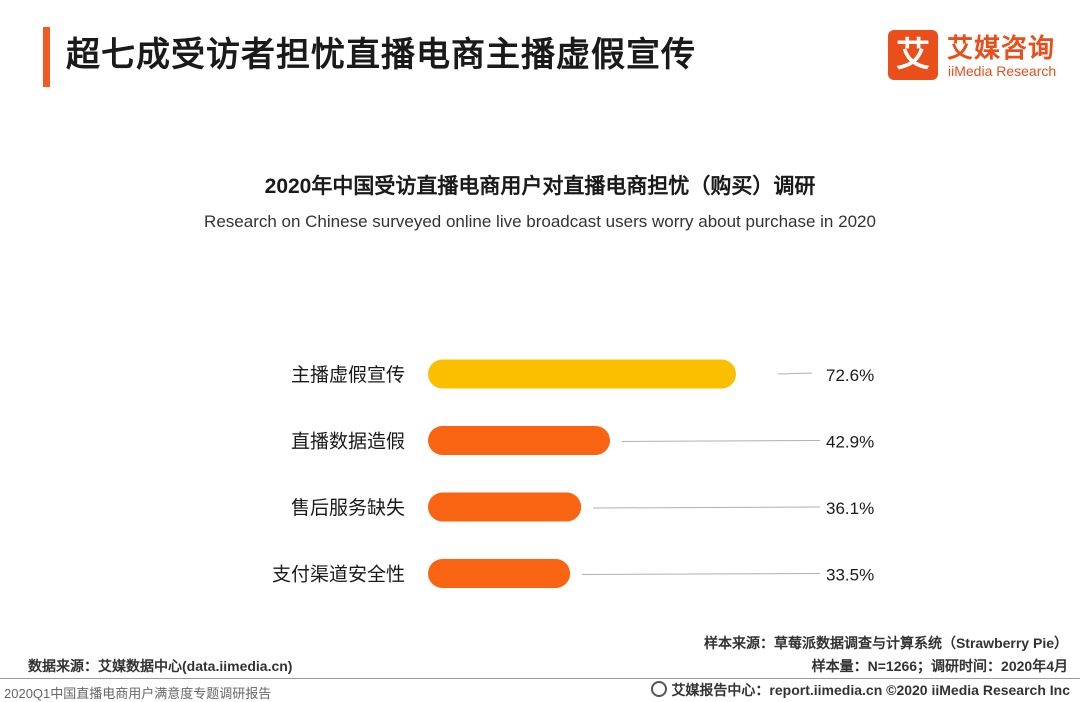  Describe the element at coordinates (348, 442) in the screenshot. I see `category-label: 直播数据造假` at that location.